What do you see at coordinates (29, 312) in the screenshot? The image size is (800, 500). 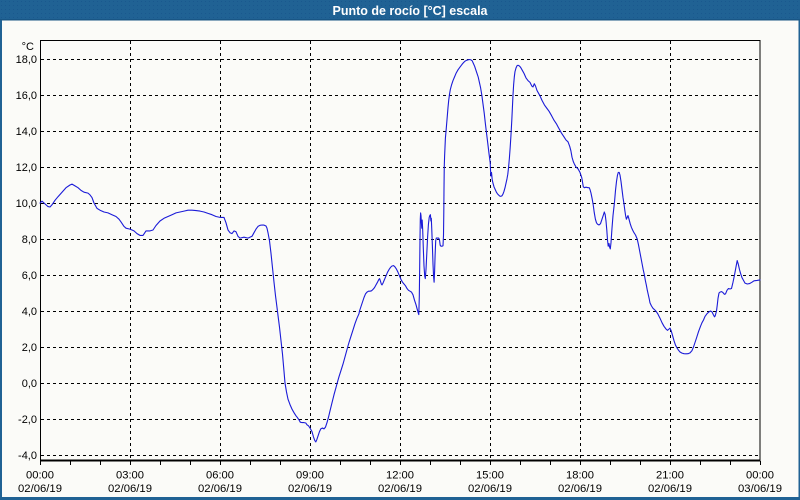 I see `svg-text: 4,0` at bounding box center [29, 312].